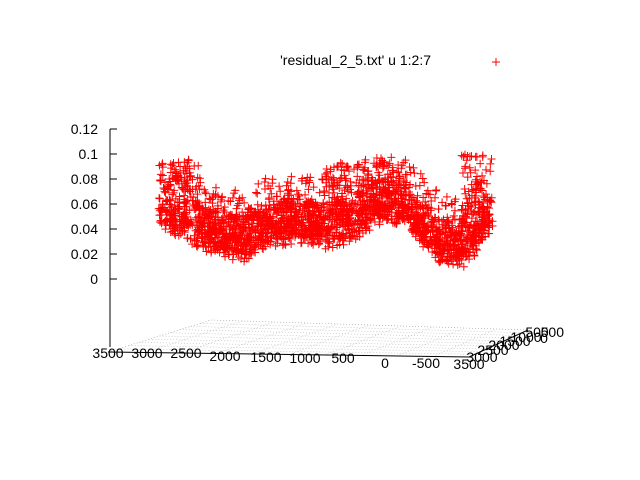 This screenshot has height=480, width=640. What do you see at coordinates (224, 356) in the screenshot?
I see `x-tick-label: 2000` at bounding box center [224, 356].